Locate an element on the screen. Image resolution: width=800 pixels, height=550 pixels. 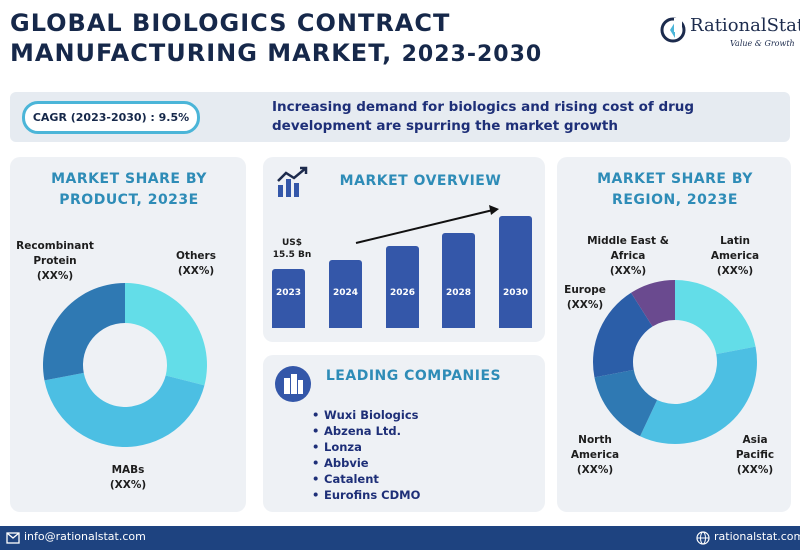
donut-slice-middle-east-africa is located at coordinates (653, 303).